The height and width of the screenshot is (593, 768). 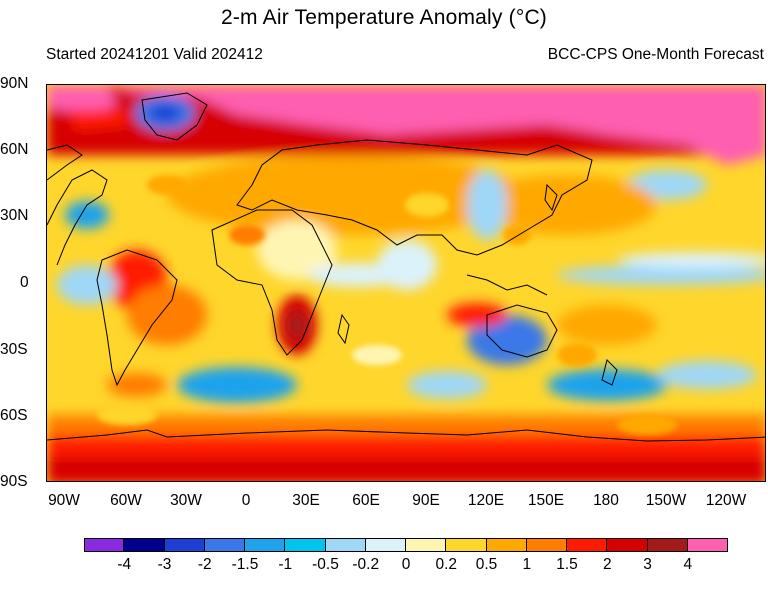 I want to click on colorbar-tick-label: 0.5, so click(x=486, y=564).